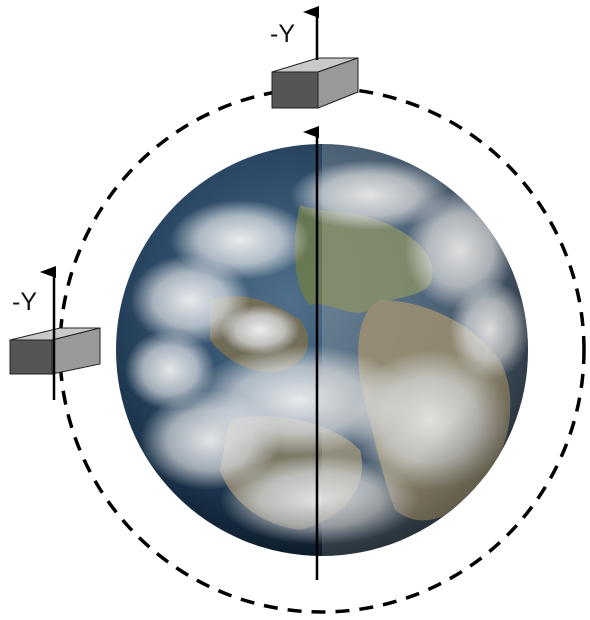 This screenshot has height=620, width=590. What do you see at coordinates (24, 302) in the screenshot?
I see `left-axis-label: -Y` at bounding box center [24, 302].